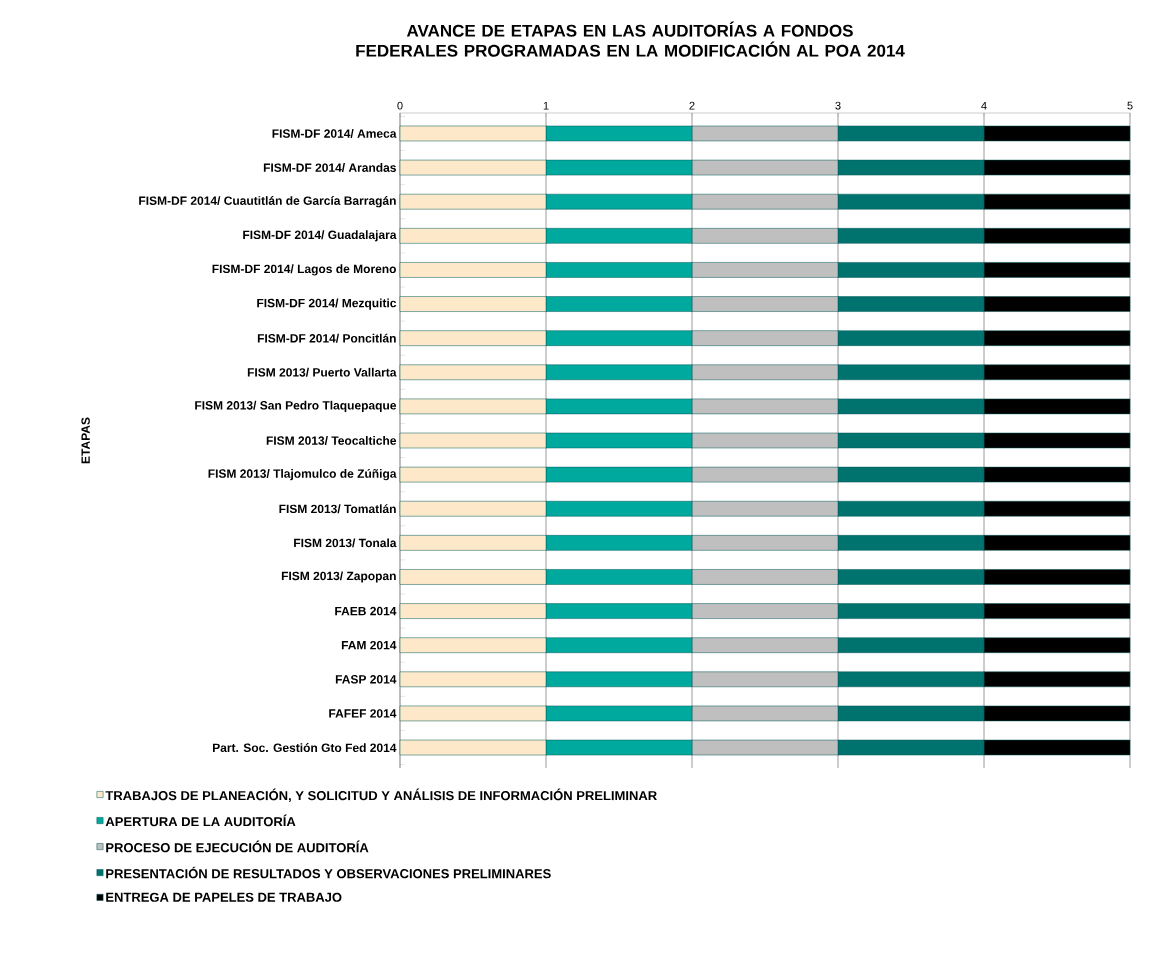  Describe the element at coordinates (630, 39) in the screenshot. I see `chart-title: AVANCE DE ETAPAS EN LAS AUDITORÍAS A FONDOS FEDERALES PROGRAMADAS EN LA MODIFICACIÓN AL POA 2014` at that location.